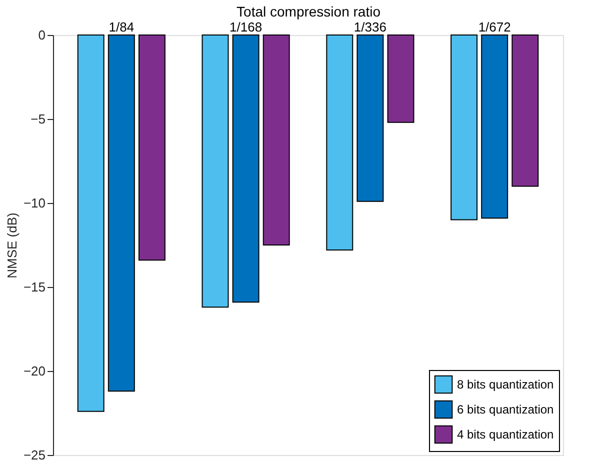 Image resolution: width=600 pixels, height=476 pixels. Describe the element at coordinates (38, 119) in the screenshot. I see `y-tick-label: −5` at that location.